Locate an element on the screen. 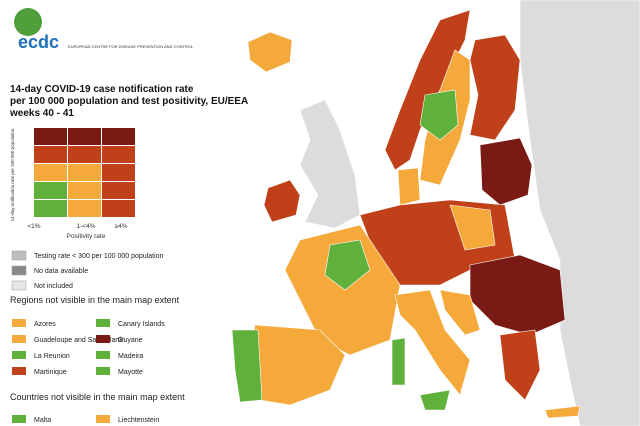 The image size is (640, 426). norway is located at coordinates (427, 90).